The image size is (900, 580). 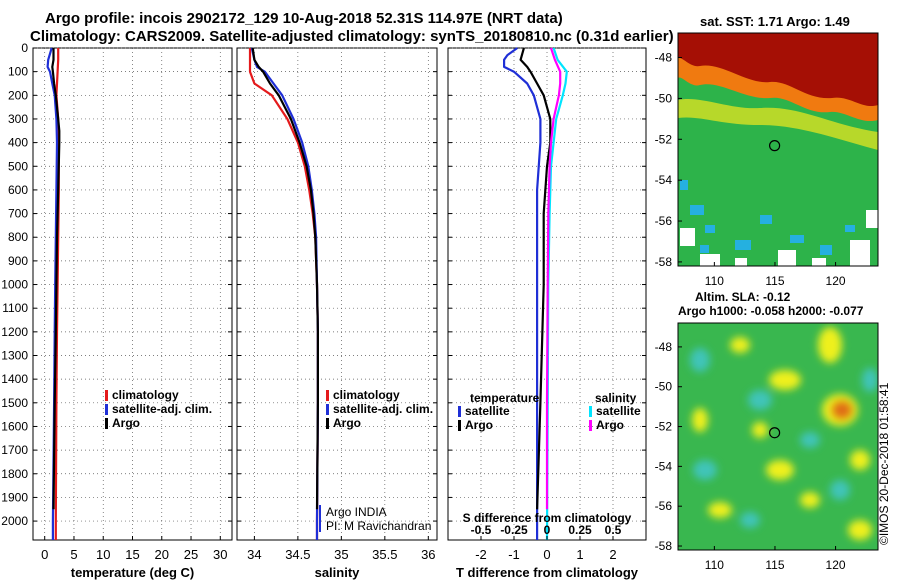 What do you see at coordinates (14, 379) in the screenshot?
I see `y-tick-label: 1400` at bounding box center [14, 379].